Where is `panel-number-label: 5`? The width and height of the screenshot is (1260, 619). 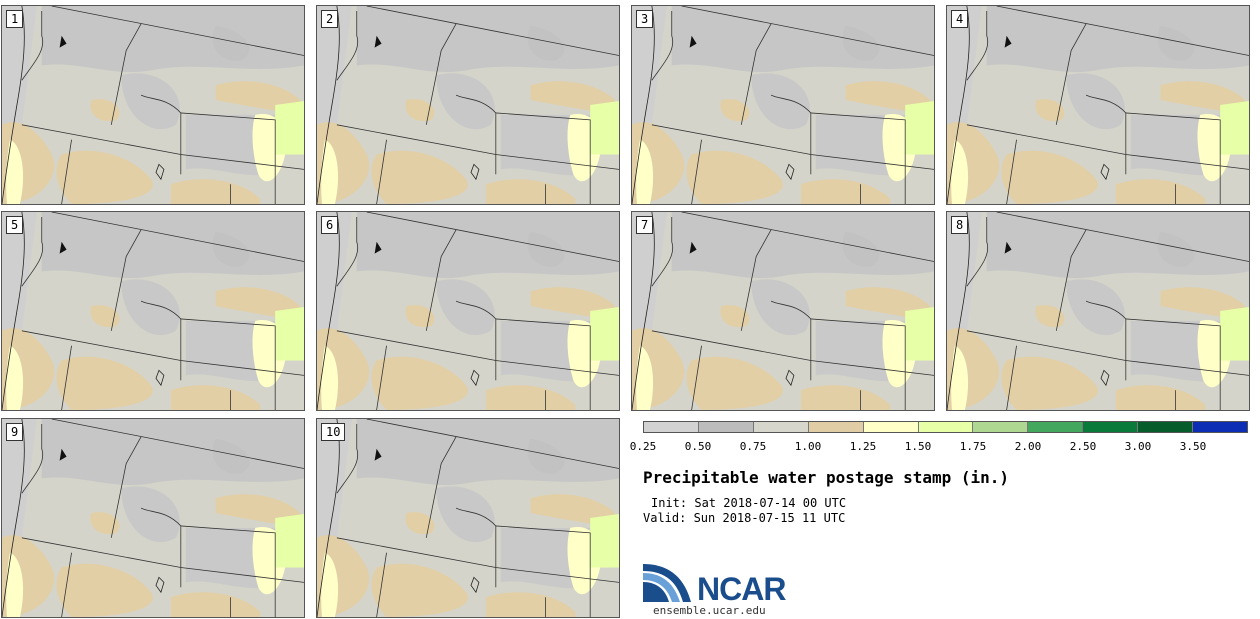 panel-number-label: 5 is located at coordinates (15, 225).